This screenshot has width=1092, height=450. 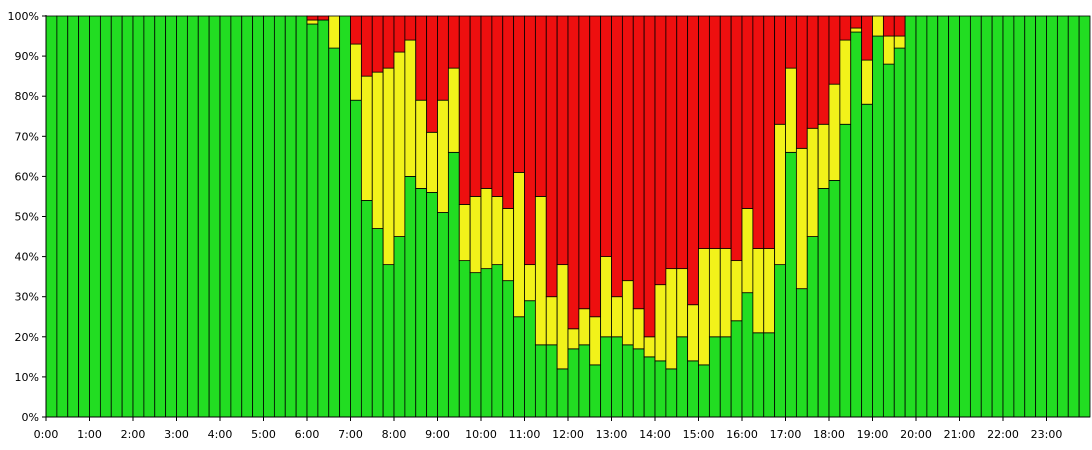 What do you see at coordinates (27, 56) in the screenshot?
I see `y-tick-label: 90%` at bounding box center [27, 56].